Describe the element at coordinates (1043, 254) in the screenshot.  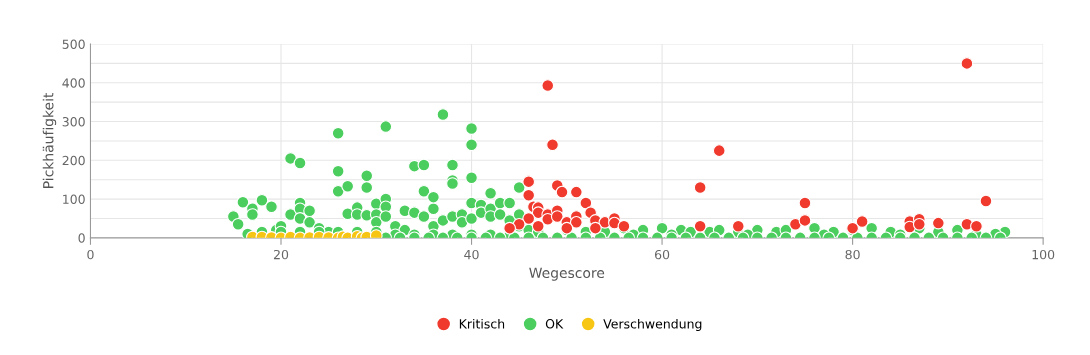
I see `x-tick-label: 100` at that location.